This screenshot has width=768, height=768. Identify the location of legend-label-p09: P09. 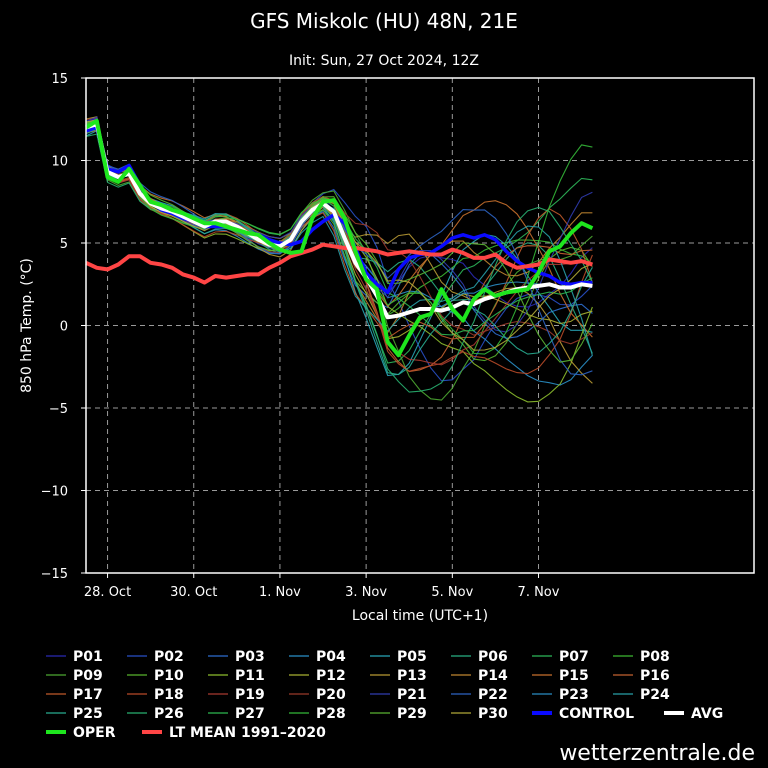
(88, 676).